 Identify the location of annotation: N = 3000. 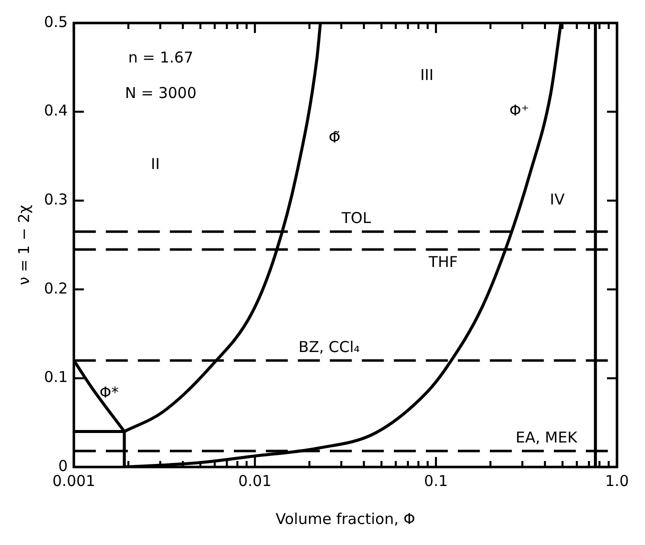
(161, 93).